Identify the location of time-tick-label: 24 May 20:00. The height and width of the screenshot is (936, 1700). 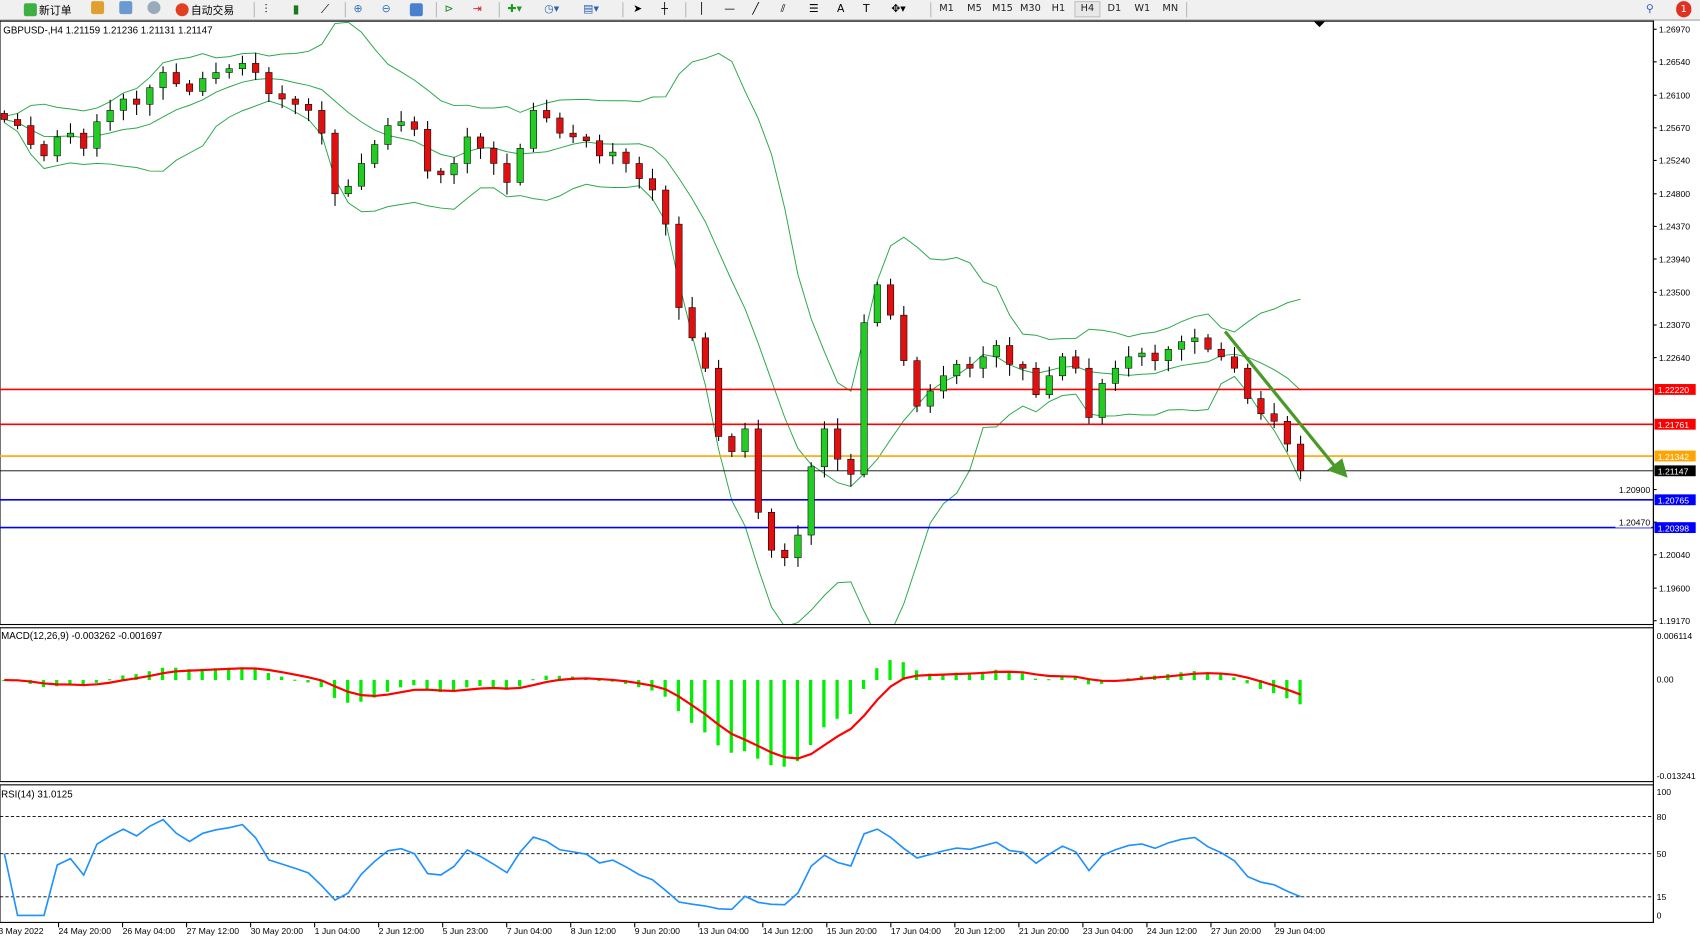
(85, 931).